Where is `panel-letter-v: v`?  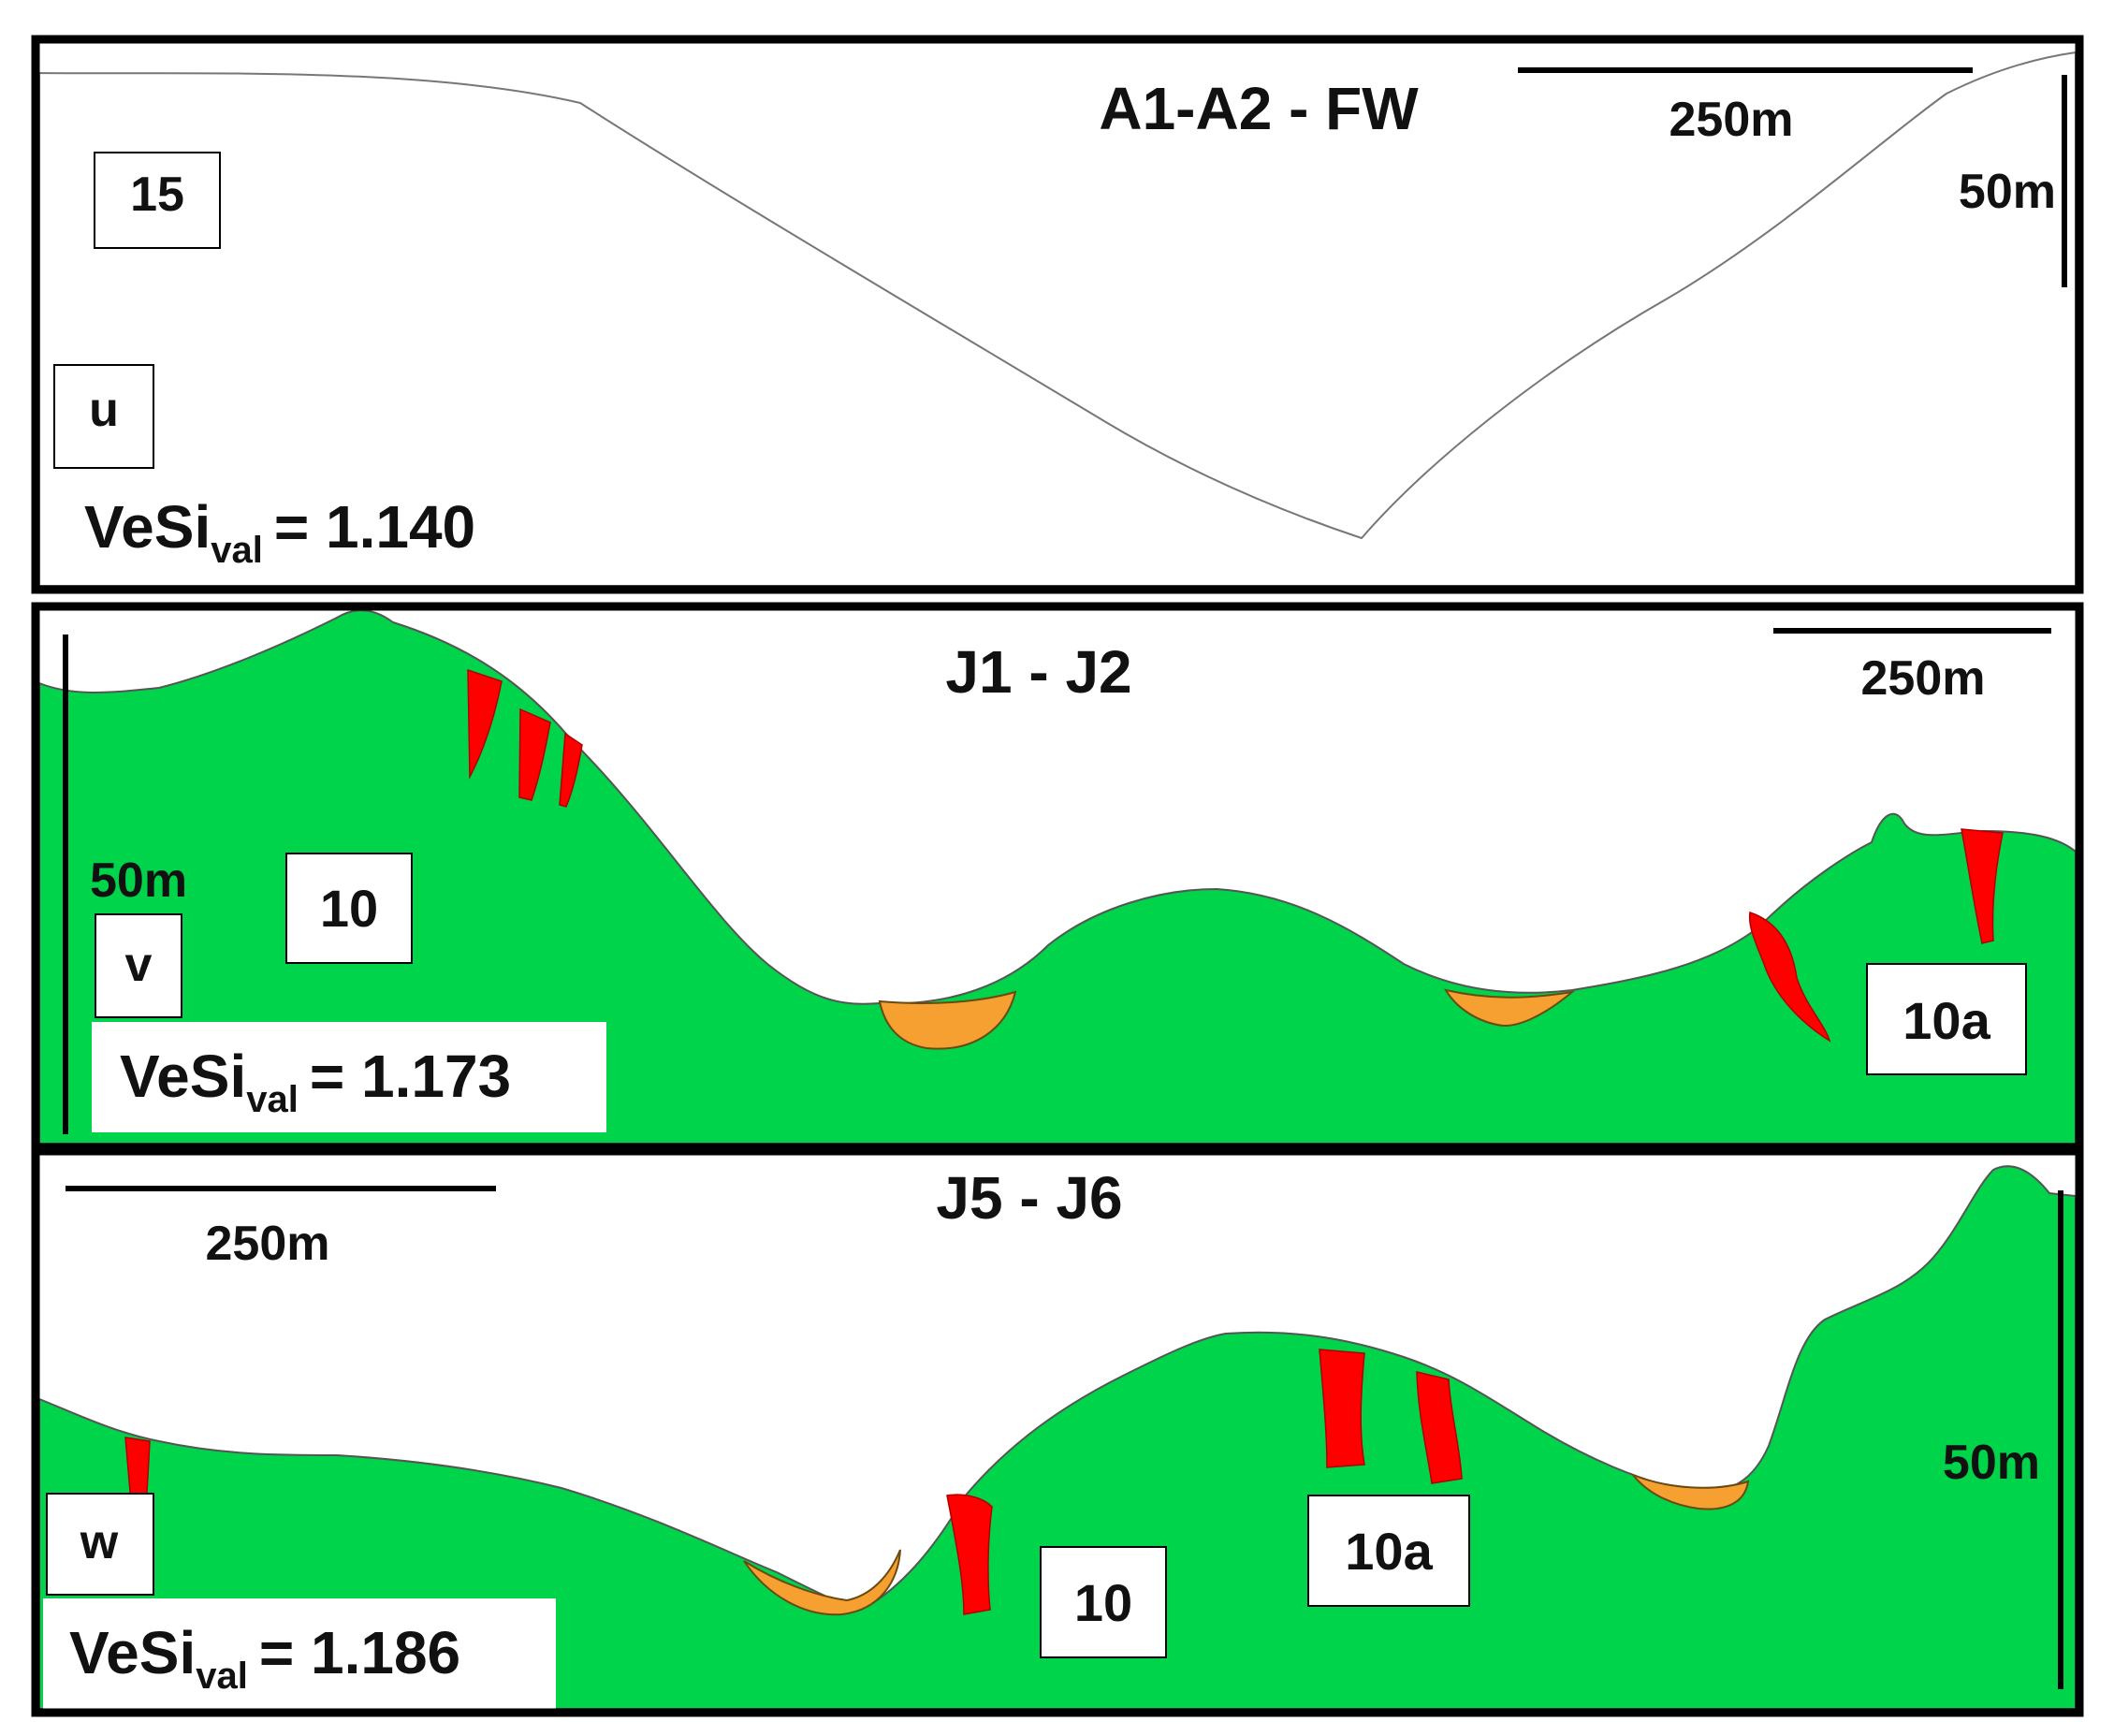
panel-letter-v: v is located at coordinates (139, 965).